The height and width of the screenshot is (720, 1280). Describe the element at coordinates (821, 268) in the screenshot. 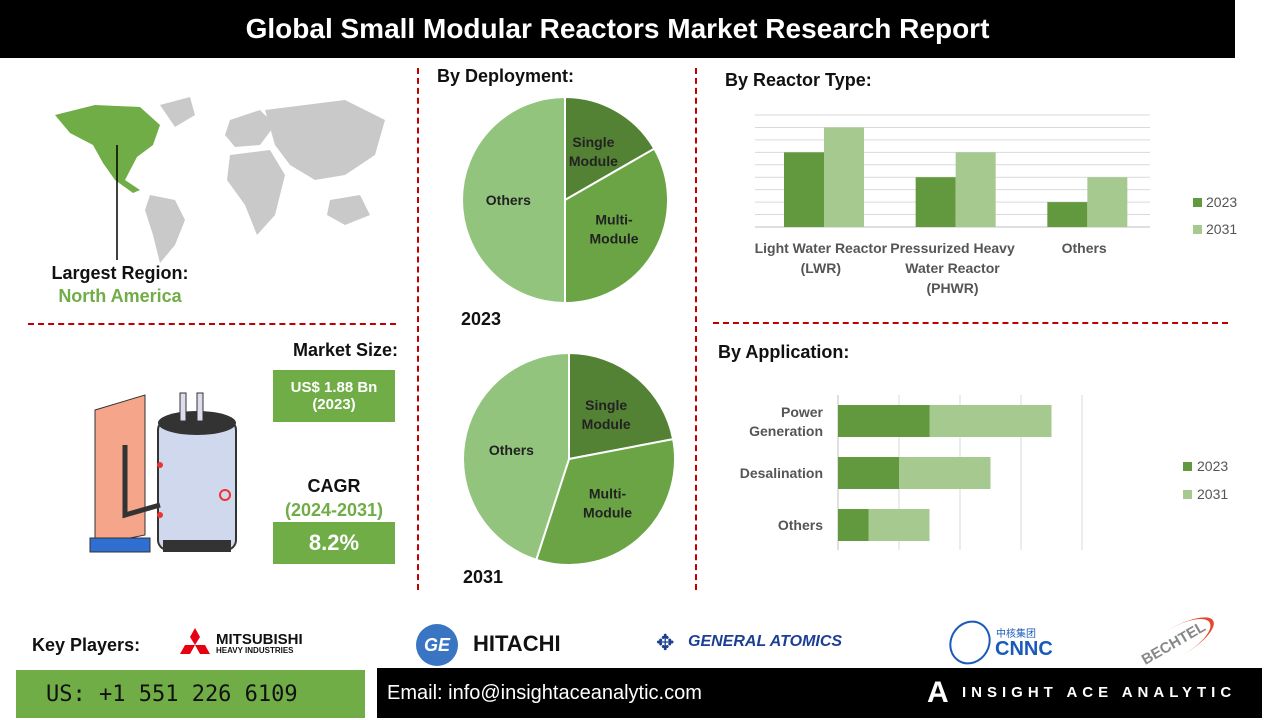

I see `x-tick-label: (LWR)` at that location.